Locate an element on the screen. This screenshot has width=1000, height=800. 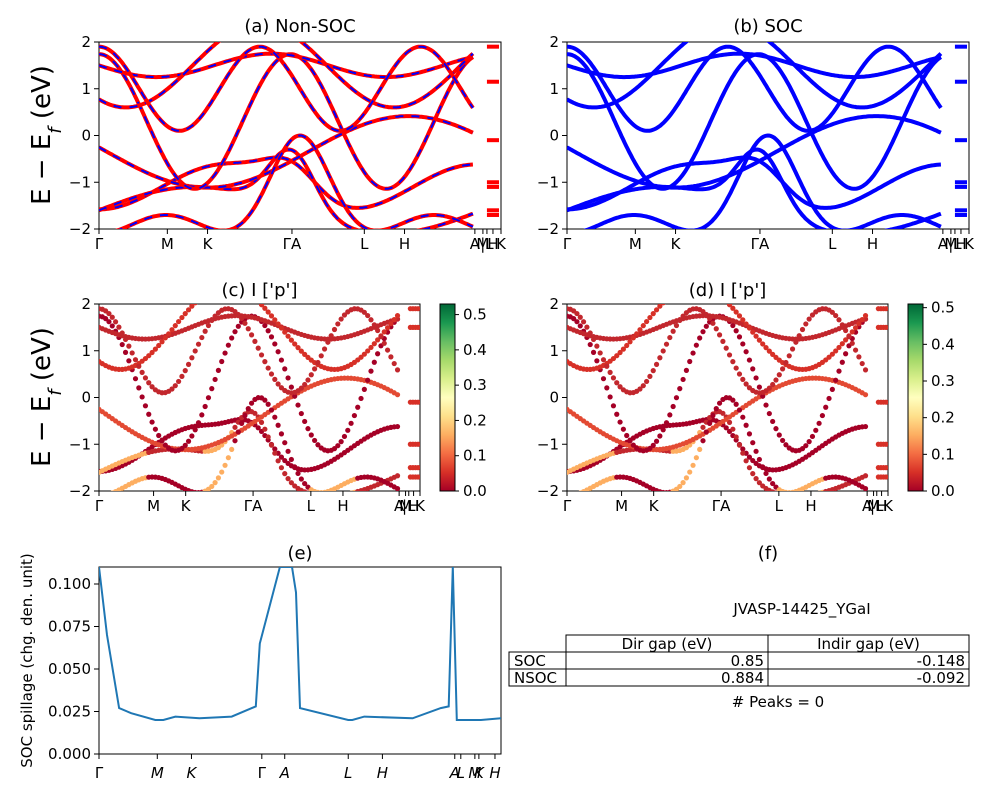
peaks-label: # Peaks = 0 is located at coordinates (778, 702).